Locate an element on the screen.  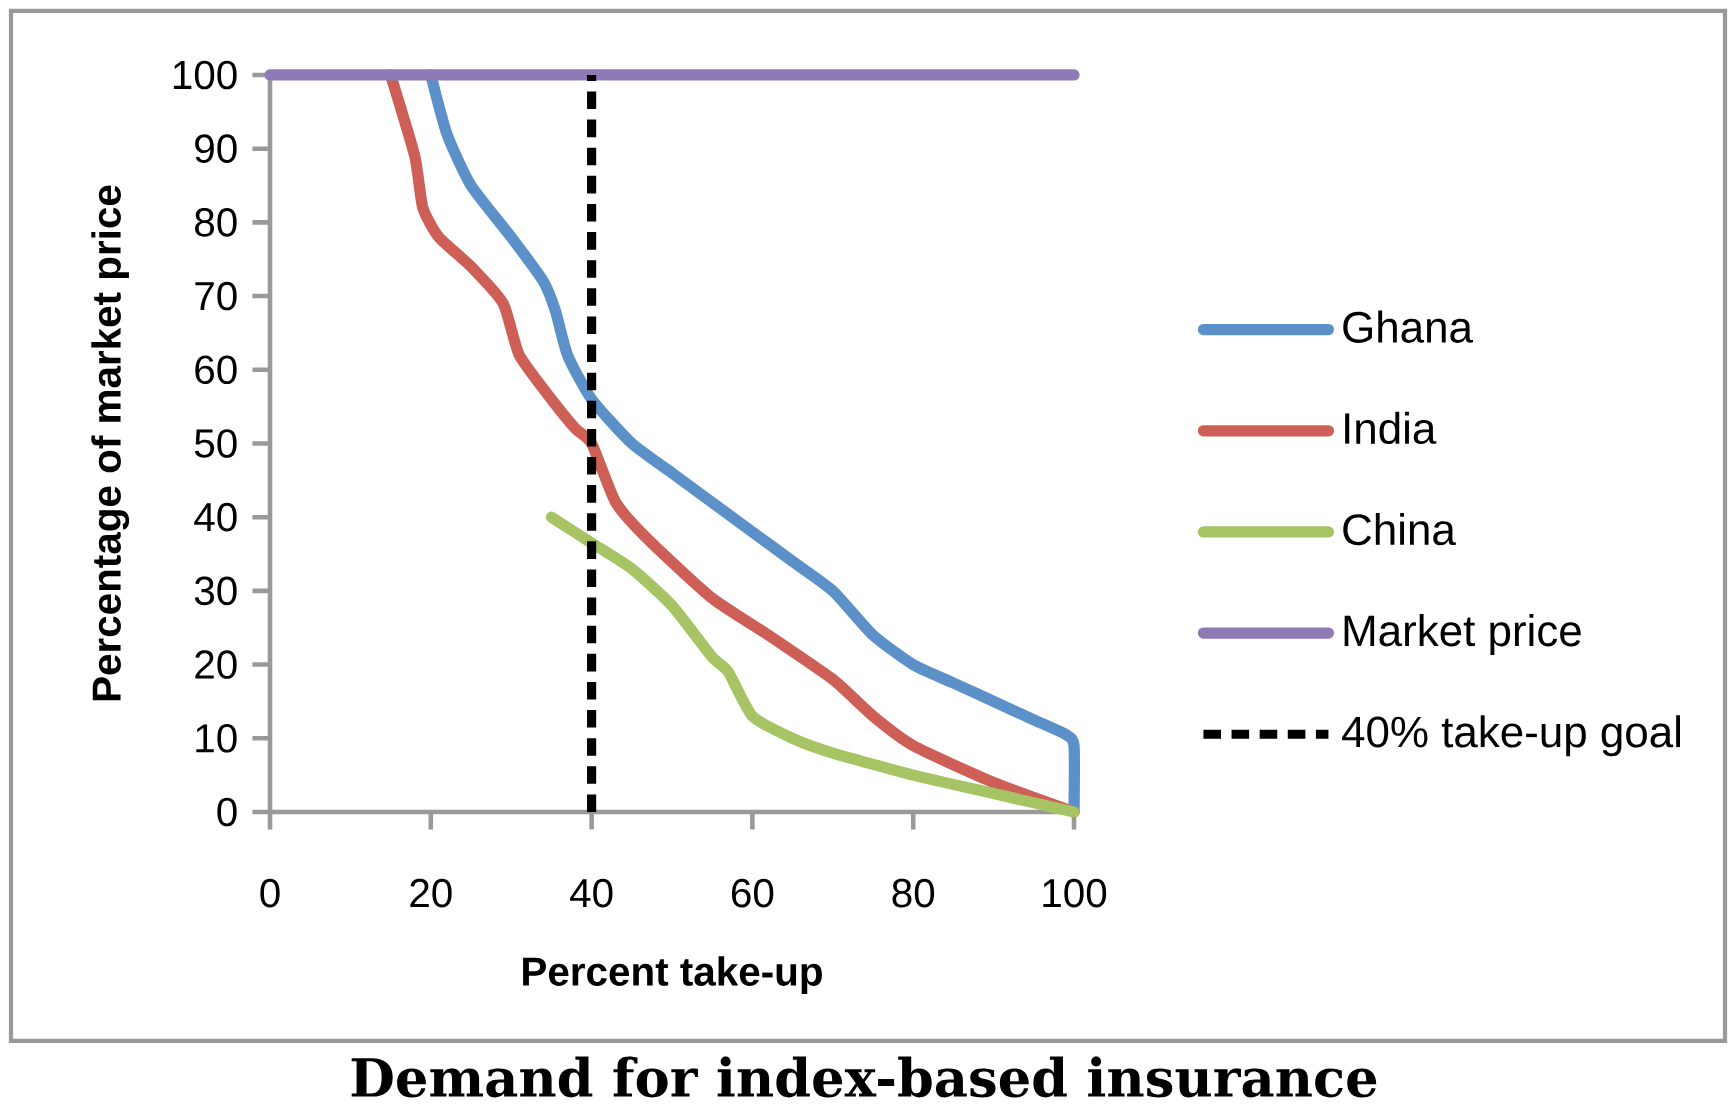
x-tick-label: 0 is located at coordinates (270, 893).